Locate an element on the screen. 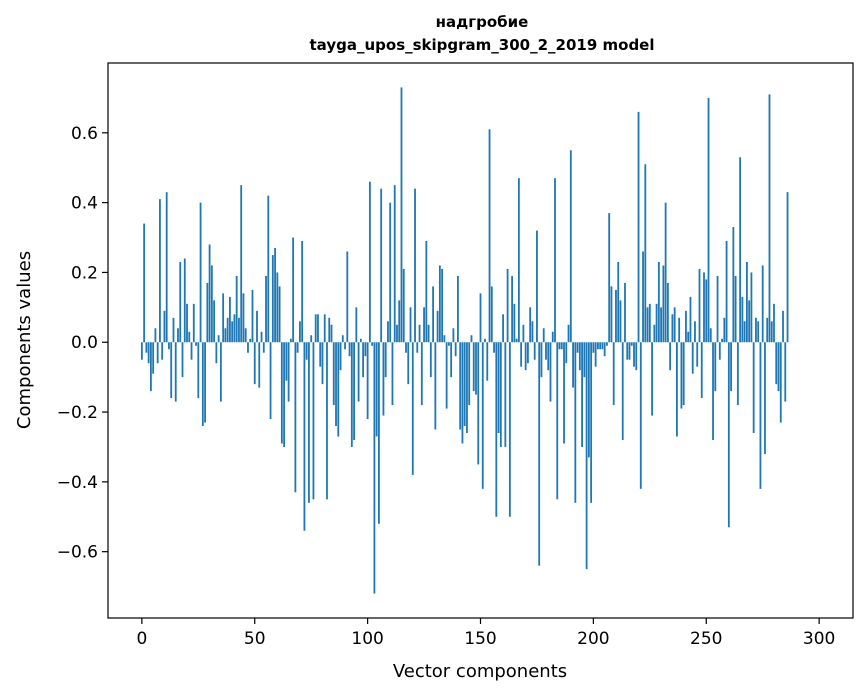 The width and height of the screenshot is (867, 696). y-tick-label: −0.2 is located at coordinates (77, 413).